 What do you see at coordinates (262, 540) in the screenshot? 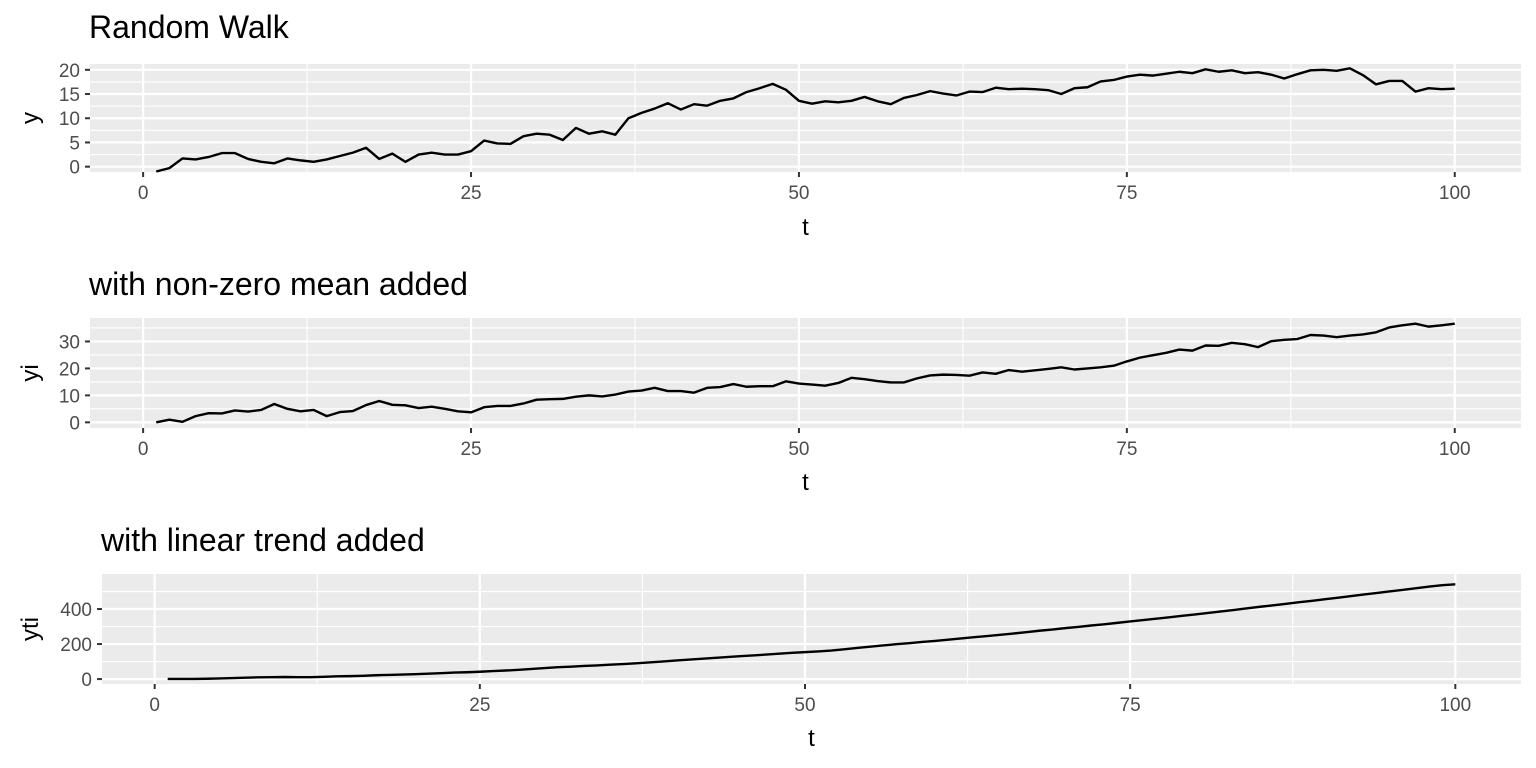
I see `chart-title: with linear trend added` at bounding box center [262, 540].